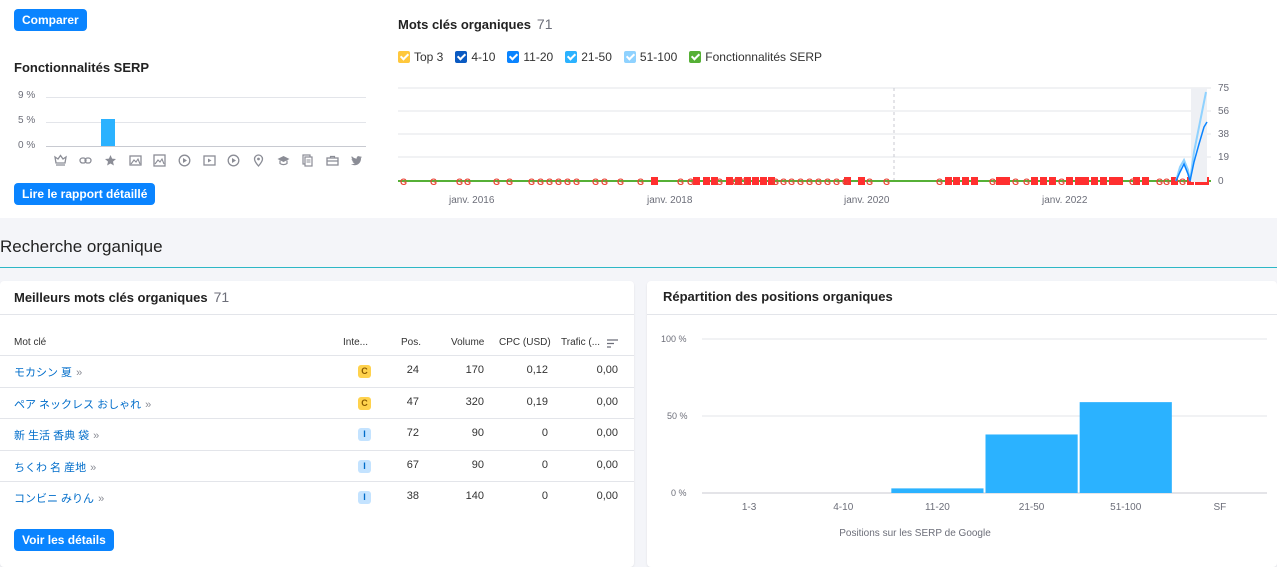  Describe the element at coordinates (1224, 157) in the screenshot. I see `y-tick: 19` at that location.